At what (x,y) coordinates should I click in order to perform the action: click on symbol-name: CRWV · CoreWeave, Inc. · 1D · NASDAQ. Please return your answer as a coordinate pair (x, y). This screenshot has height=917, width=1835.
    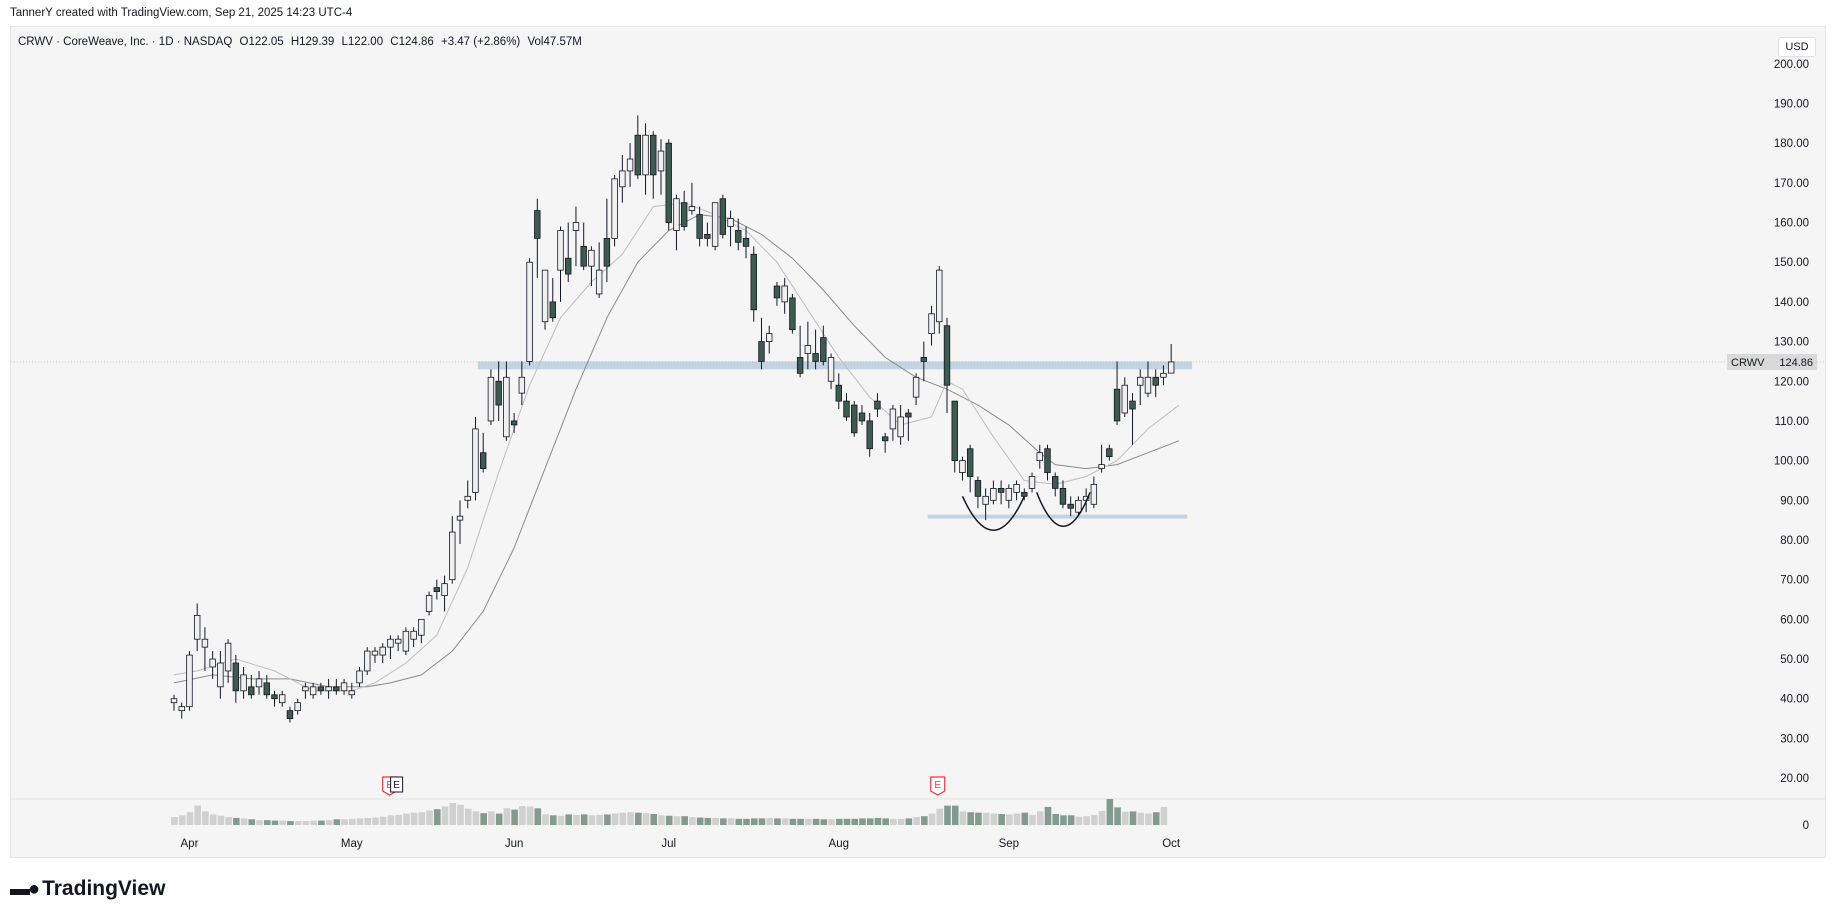
    Looking at the image, I should click on (125, 42).